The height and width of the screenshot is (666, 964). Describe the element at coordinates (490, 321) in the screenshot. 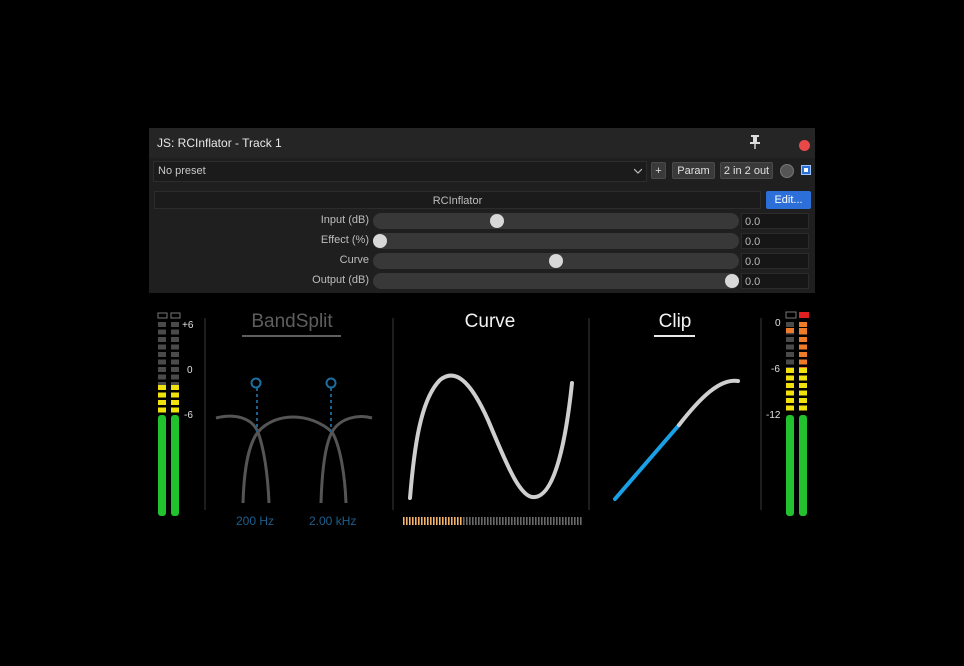

I see `curve-title: Curve` at that location.